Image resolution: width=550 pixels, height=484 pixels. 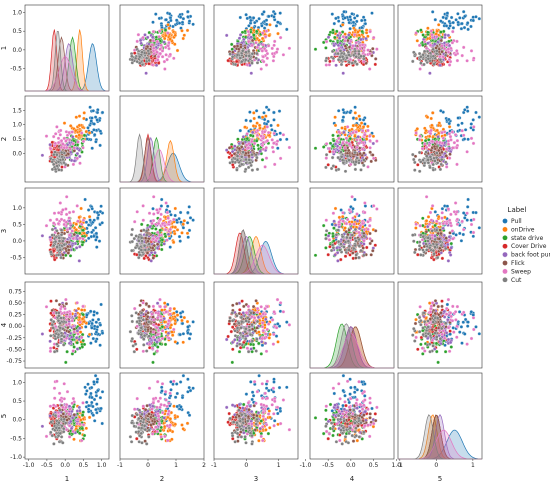 What do you see at coordinates (162, 325) in the screenshot?
I see `panel-r4-c2` at bounding box center [162, 325].